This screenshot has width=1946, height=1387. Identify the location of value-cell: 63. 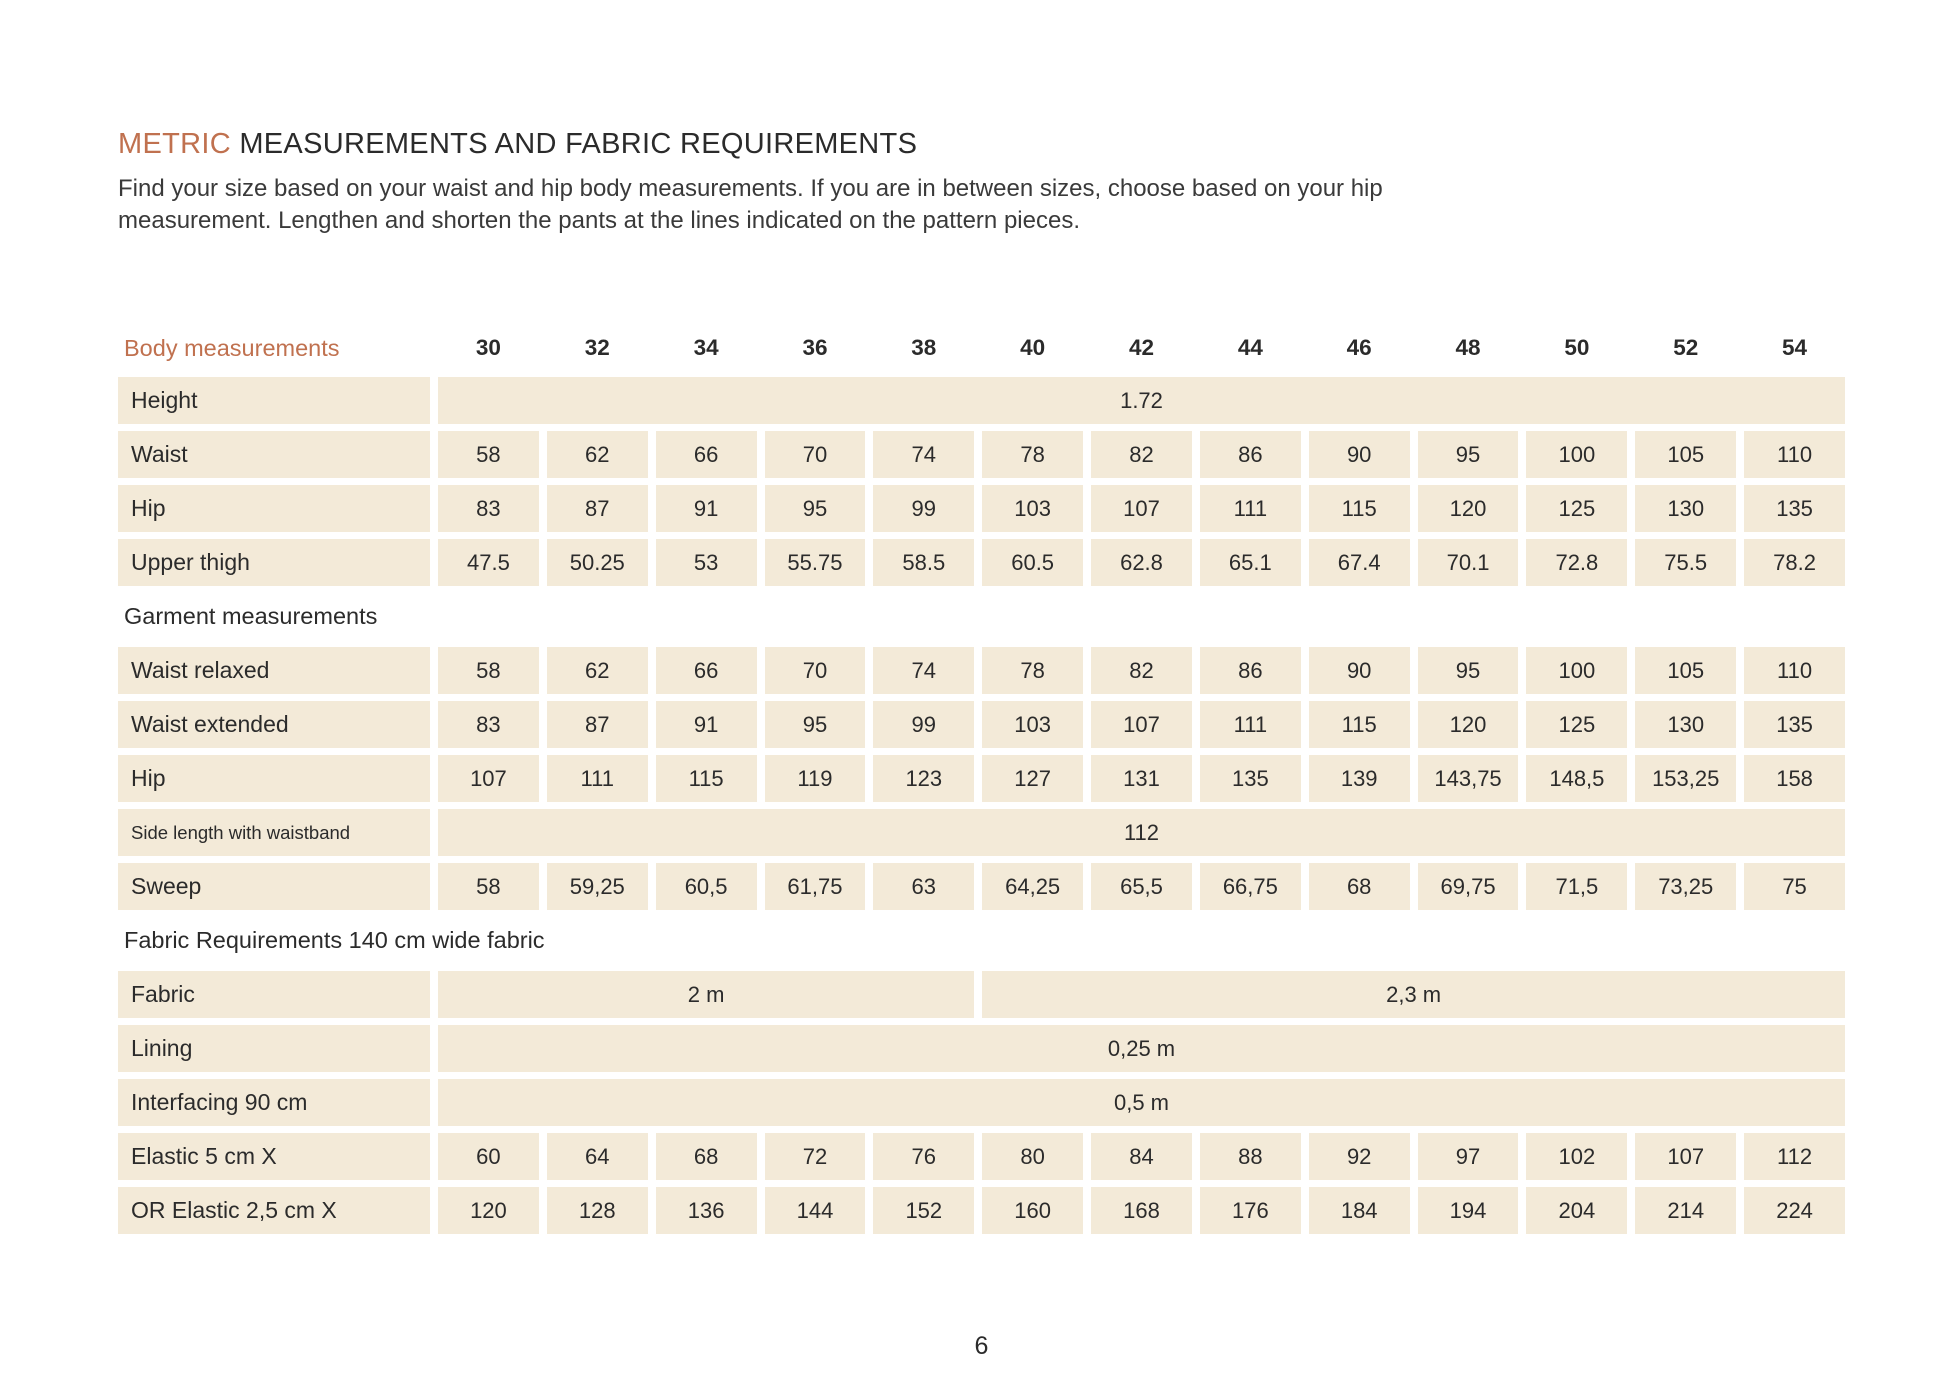
(924, 887).